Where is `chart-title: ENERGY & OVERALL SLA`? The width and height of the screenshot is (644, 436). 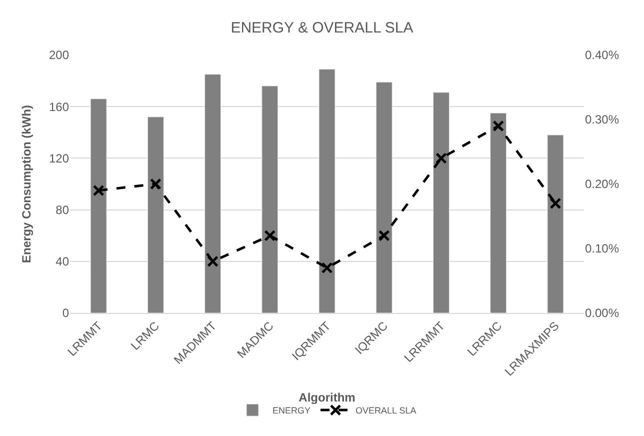 chart-title: ENERGY & OVERALL SLA is located at coordinates (322, 27).